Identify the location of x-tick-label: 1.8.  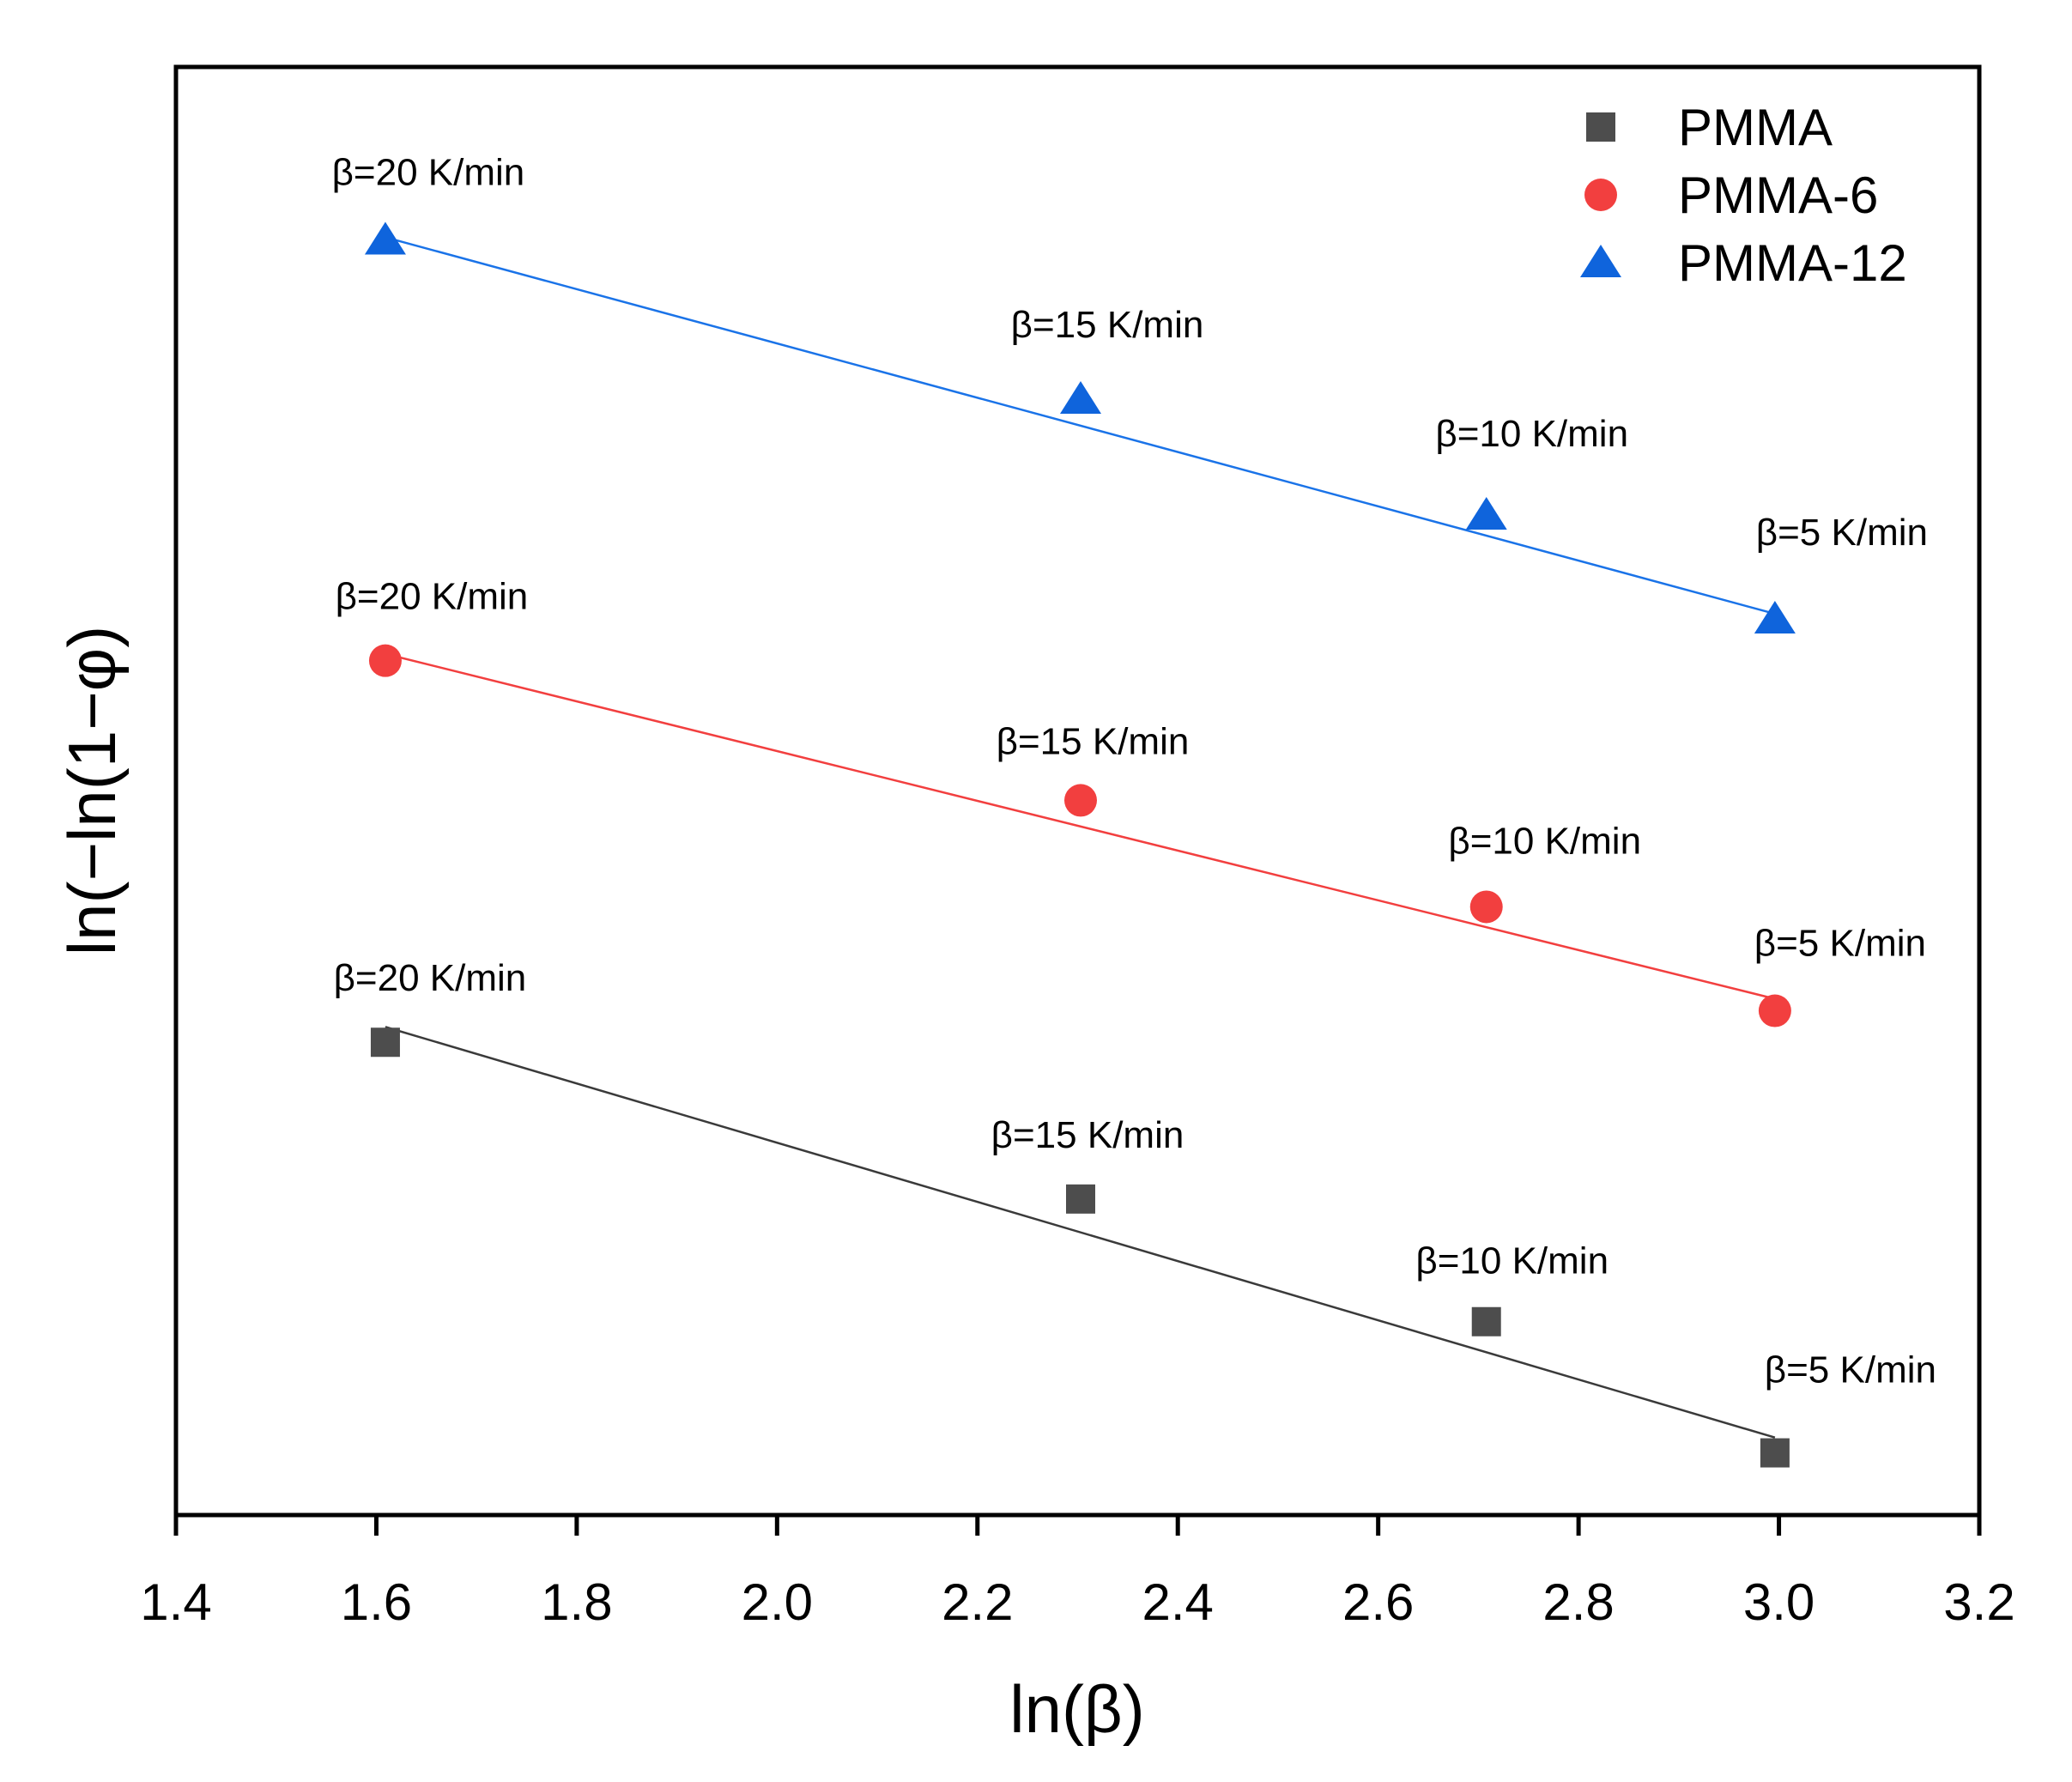
(576, 1602).